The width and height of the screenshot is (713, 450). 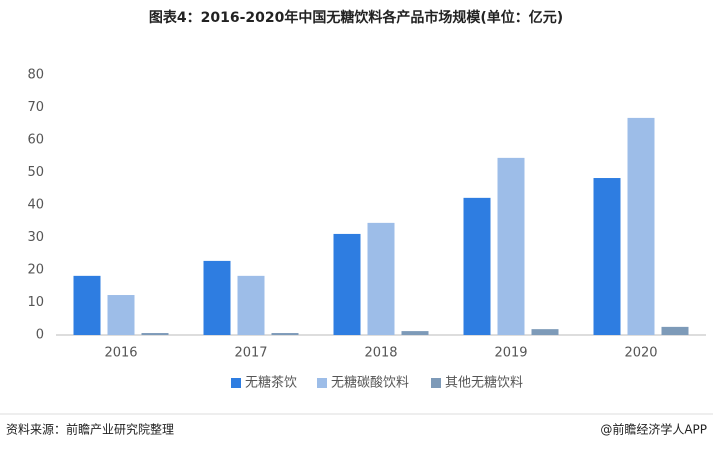 I want to click on credit: @前瞻经济学人APP, so click(x=653, y=429).